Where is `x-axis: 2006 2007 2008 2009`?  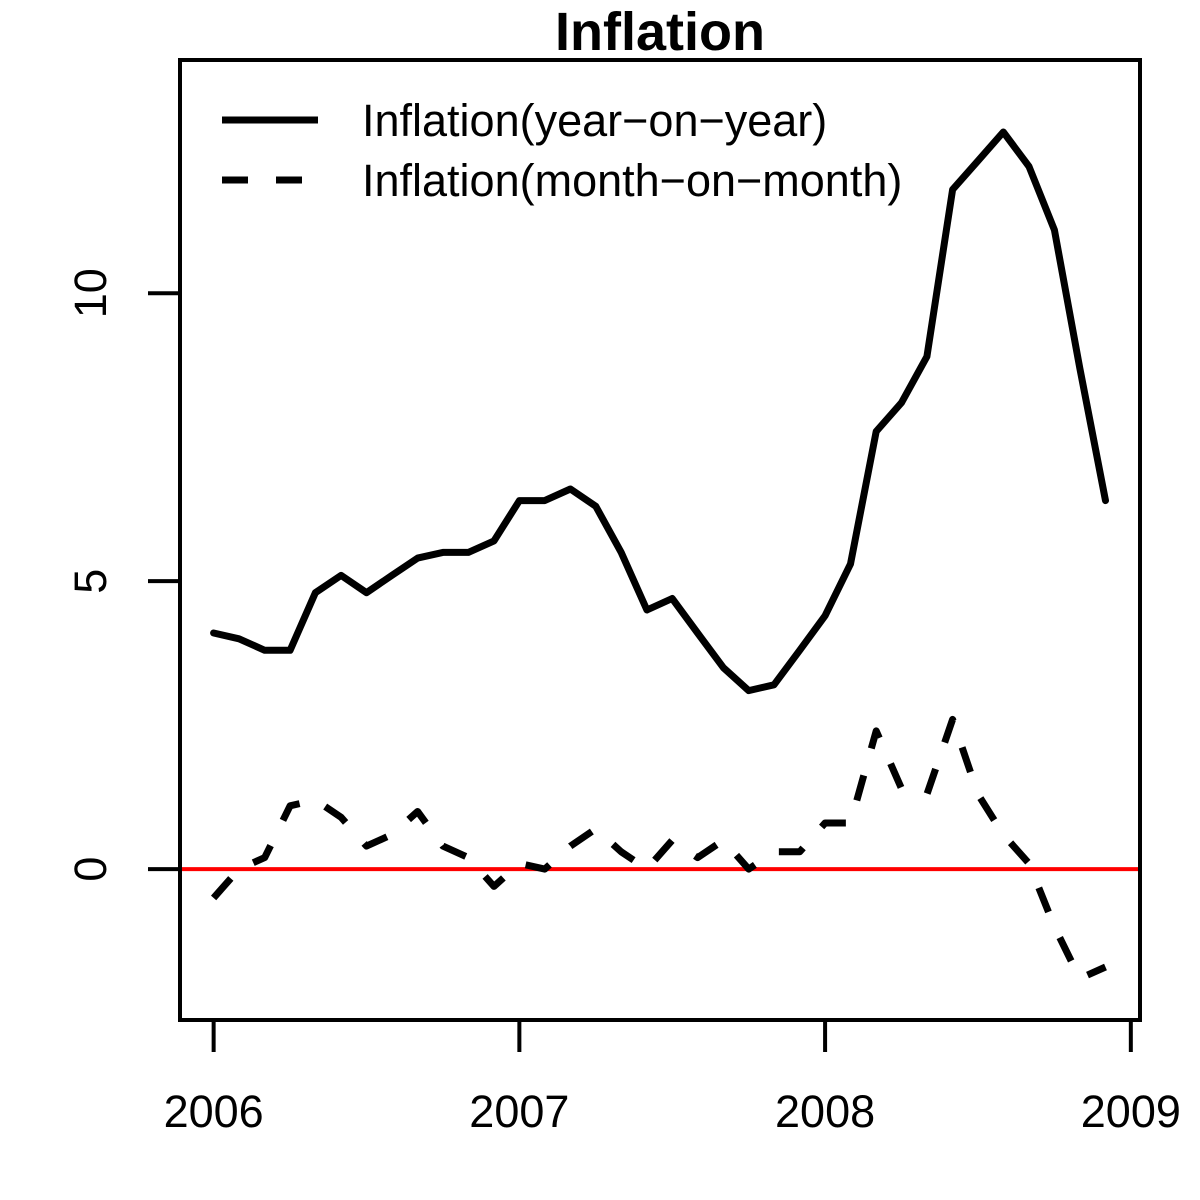 x-axis: 2006 2007 2008 2009 is located at coordinates (672, 1077).